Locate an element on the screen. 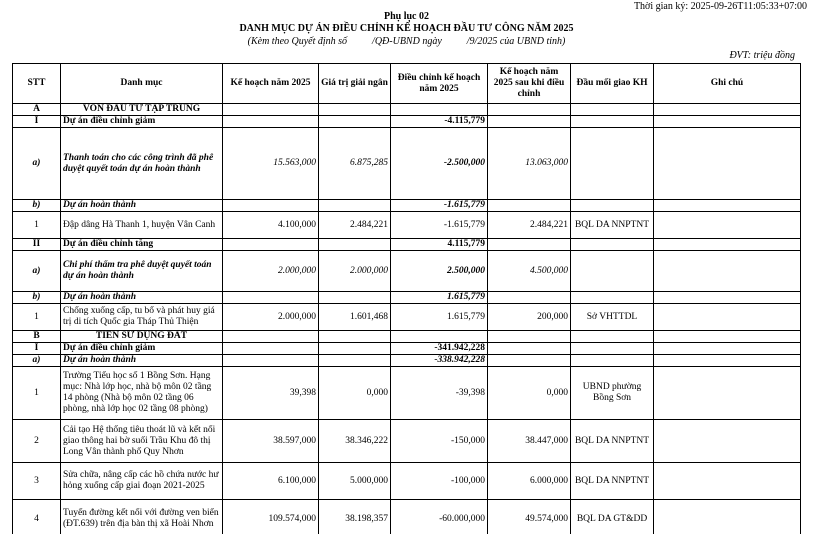  cell-disbursed: 5.000,000 is located at coordinates (354, 481).